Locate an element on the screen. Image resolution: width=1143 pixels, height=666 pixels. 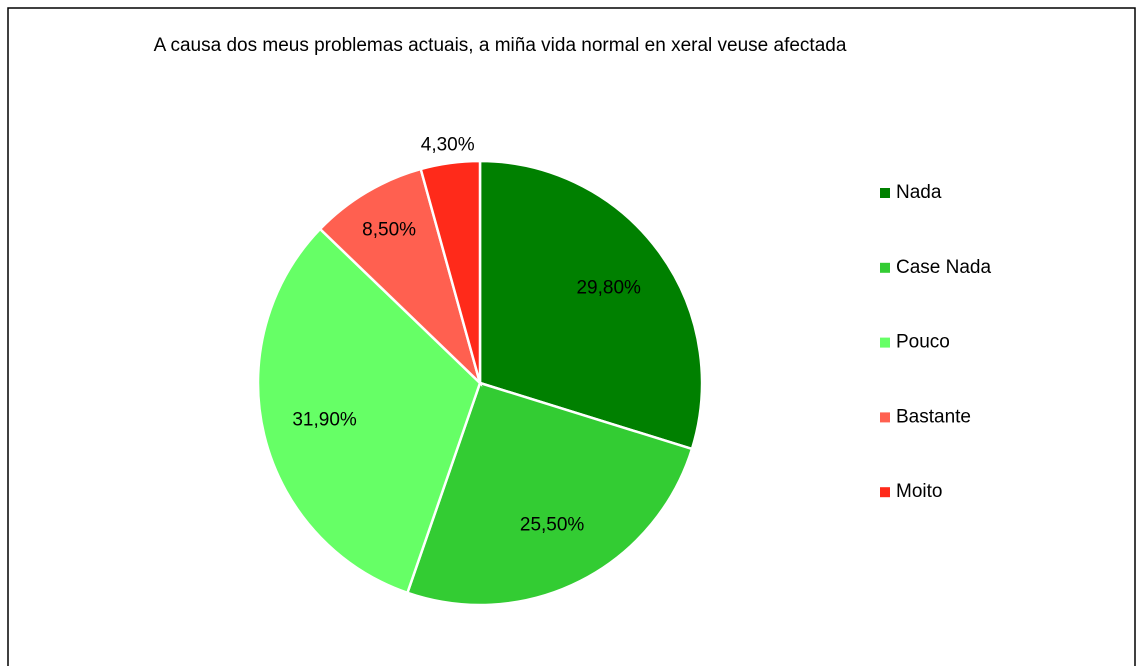
legend-label: Nada is located at coordinates (919, 192).